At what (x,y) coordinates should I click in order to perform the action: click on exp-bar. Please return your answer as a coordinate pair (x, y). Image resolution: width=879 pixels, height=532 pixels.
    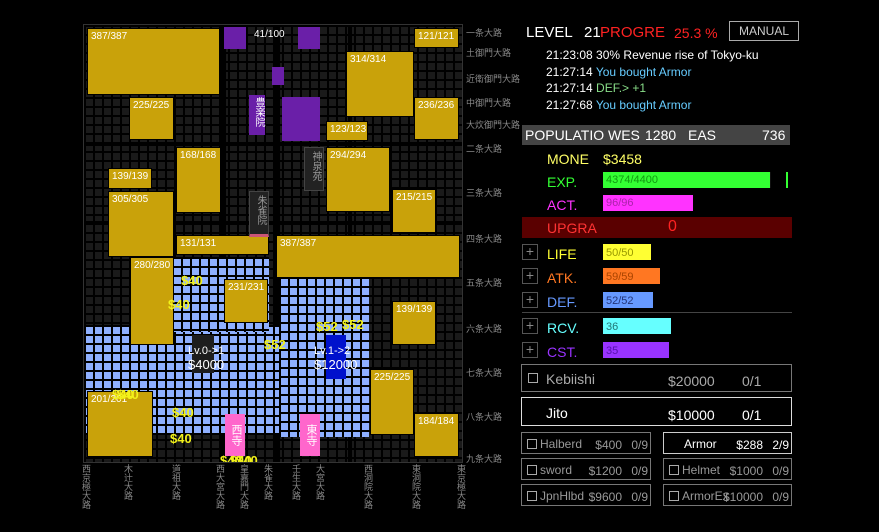
    Looking at the image, I should click on (686, 180).